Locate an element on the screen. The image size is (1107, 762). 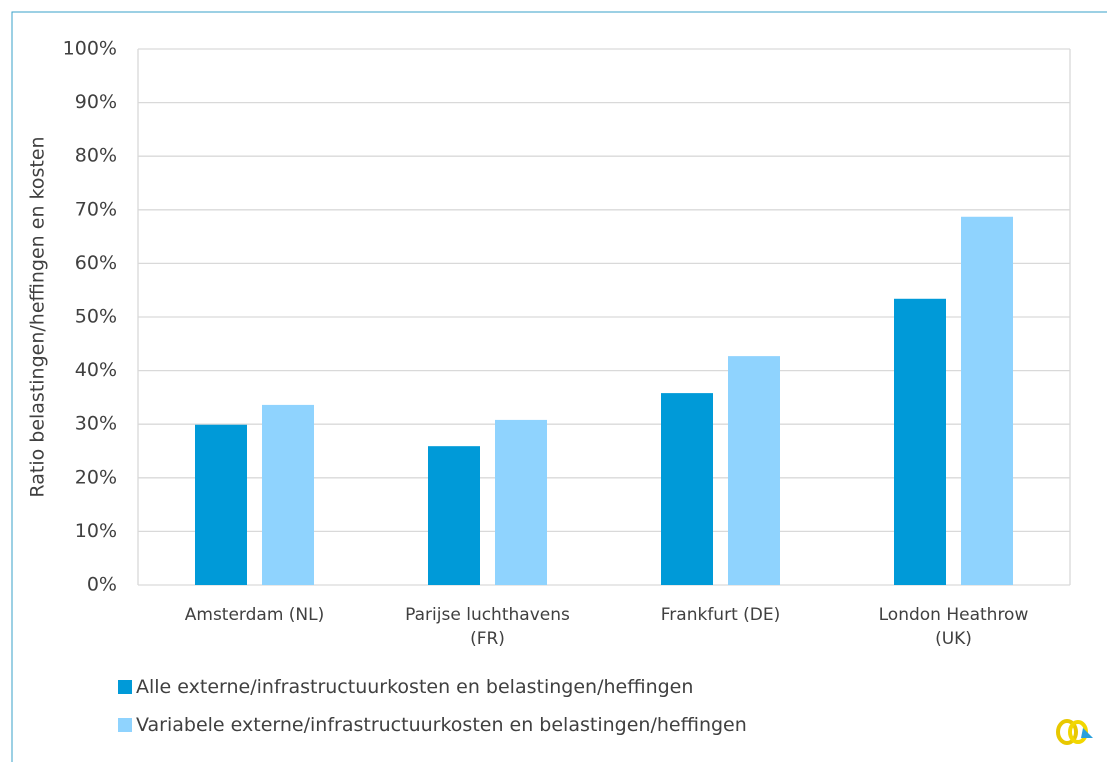
y-axis-title: Ratio belastingen/heffingen en kosten is located at coordinates (38, 316).